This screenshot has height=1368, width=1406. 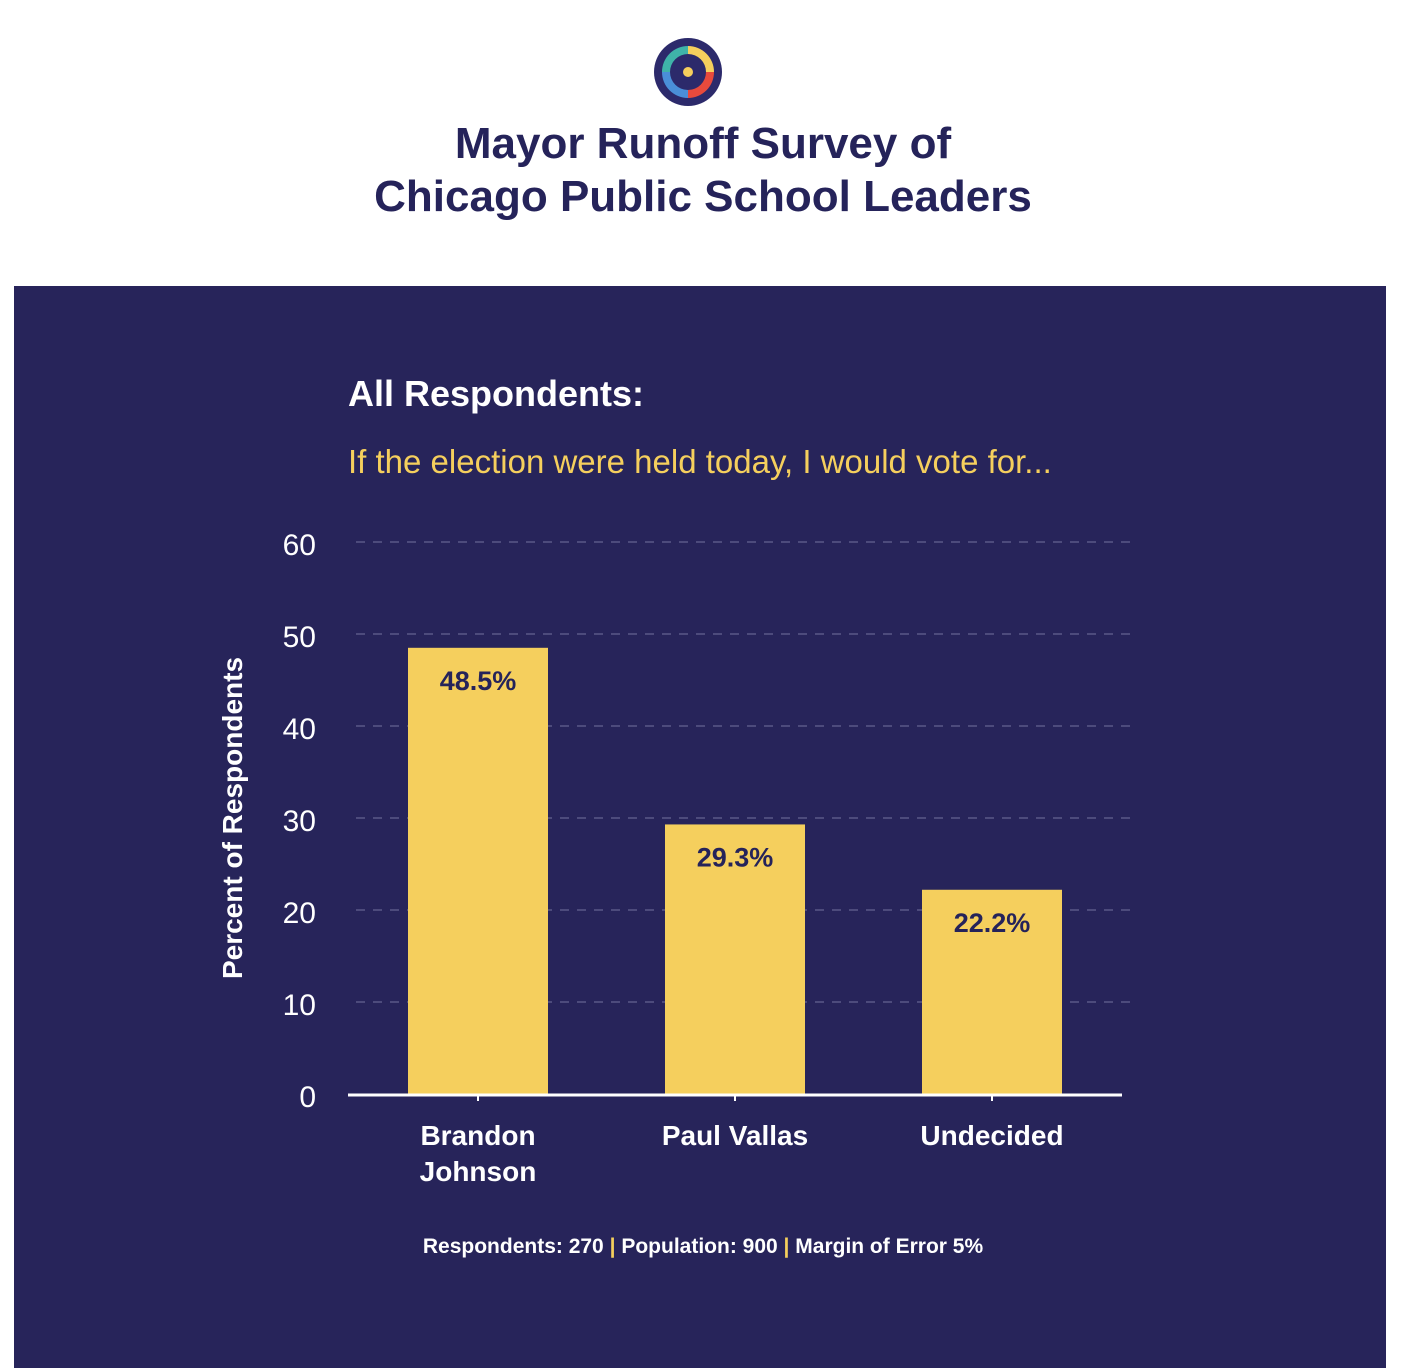 I want to click on y-tick-label: 50, so click(x=299, y=637).